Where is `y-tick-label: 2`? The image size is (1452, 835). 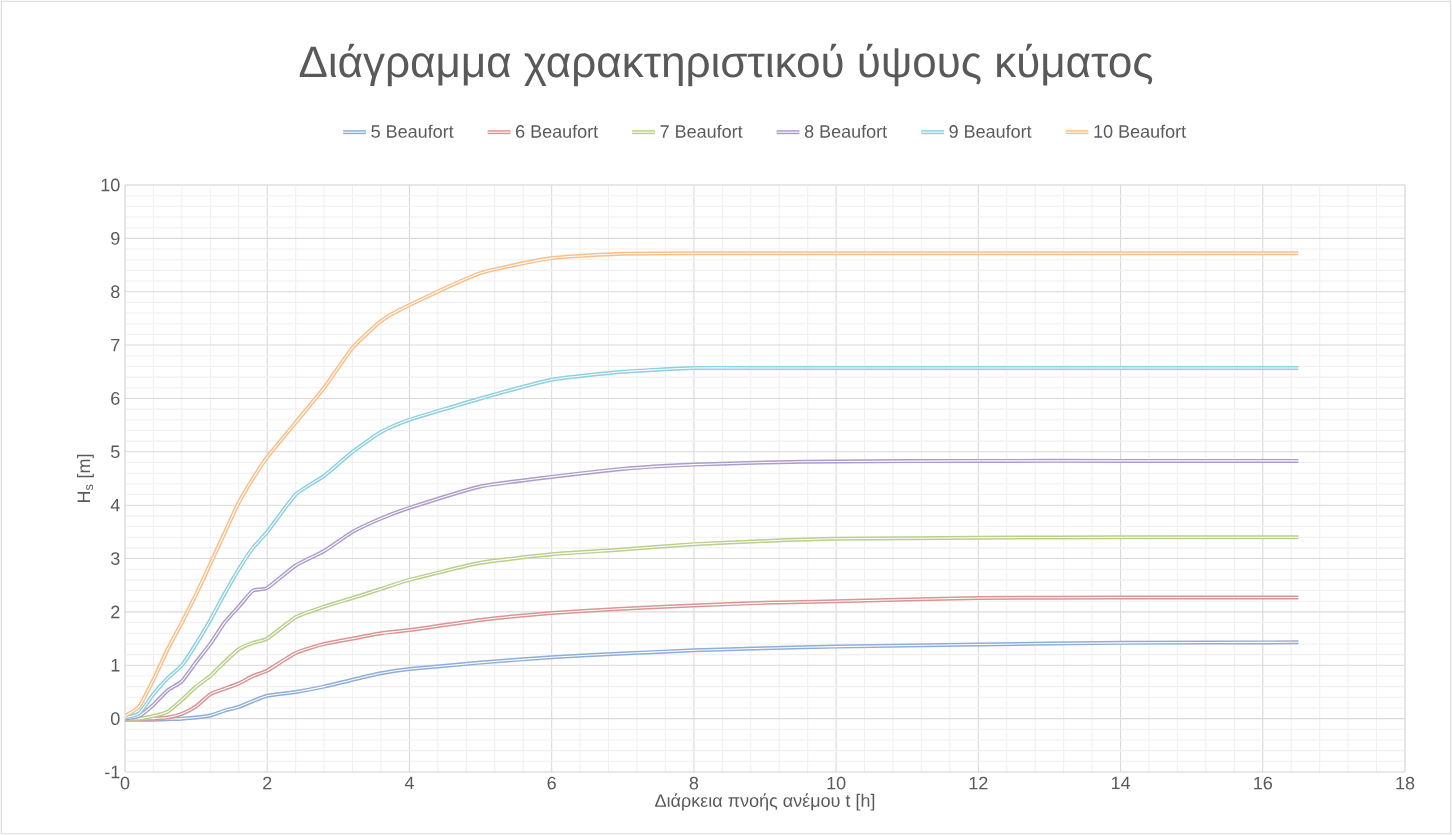
y-tick-label: 2 is located at coordinates (115, 612).